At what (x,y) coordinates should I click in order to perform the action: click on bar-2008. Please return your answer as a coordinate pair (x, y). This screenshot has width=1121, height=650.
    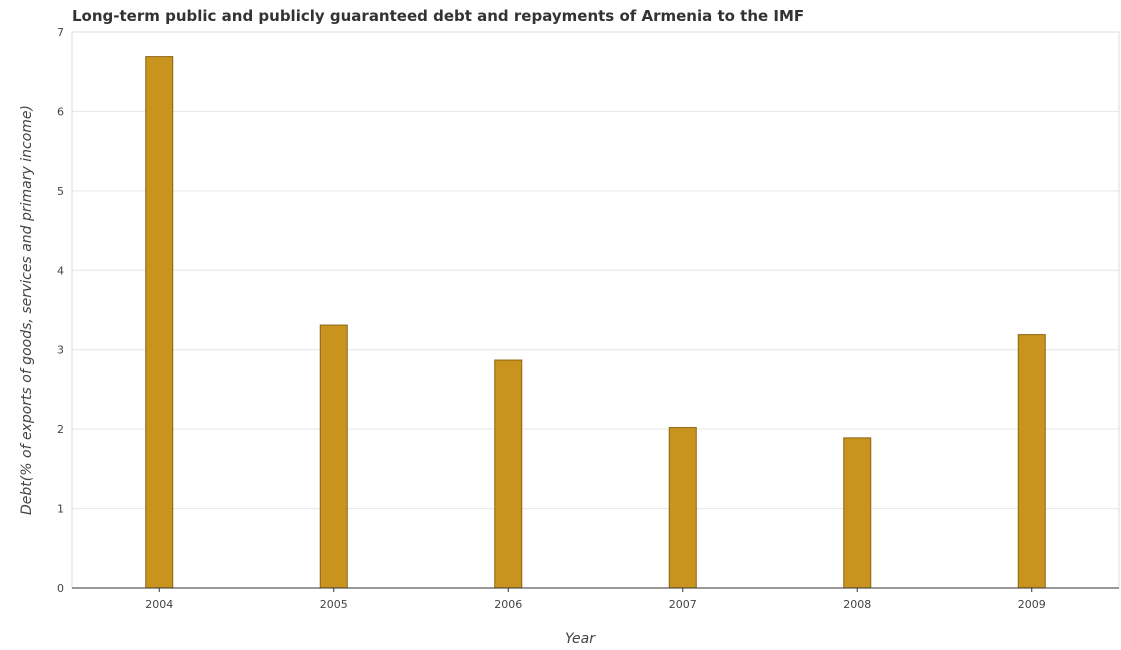
    Looking at the image, I should click on (857, 513).